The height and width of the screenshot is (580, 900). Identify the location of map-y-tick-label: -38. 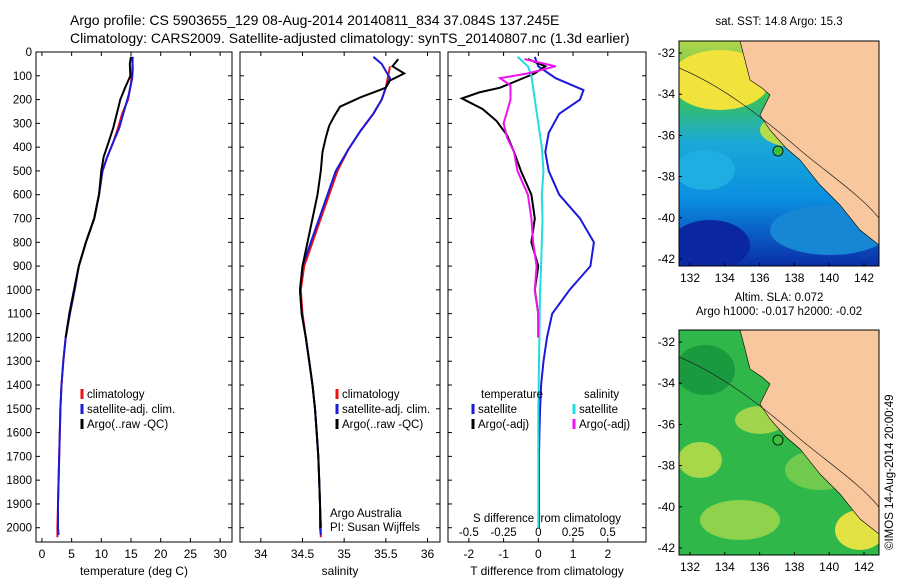
(667, 466).